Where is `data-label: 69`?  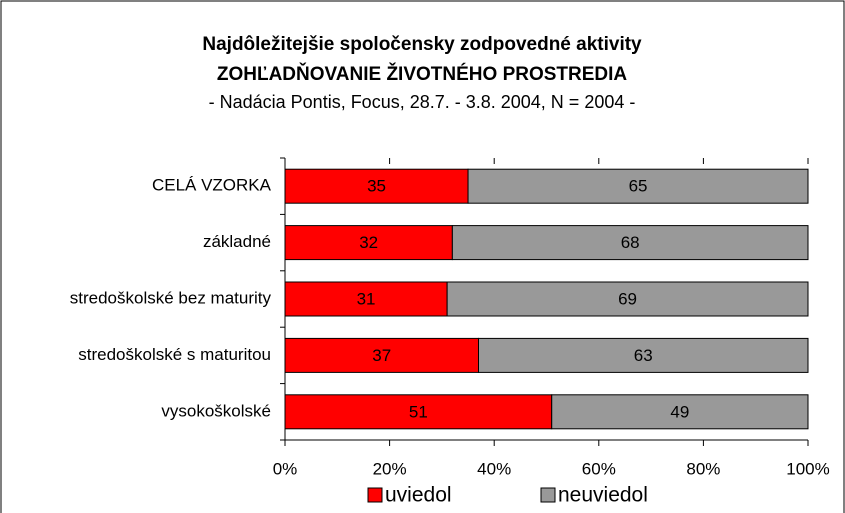 data-label: 69 is located at coordinates (627, 298).